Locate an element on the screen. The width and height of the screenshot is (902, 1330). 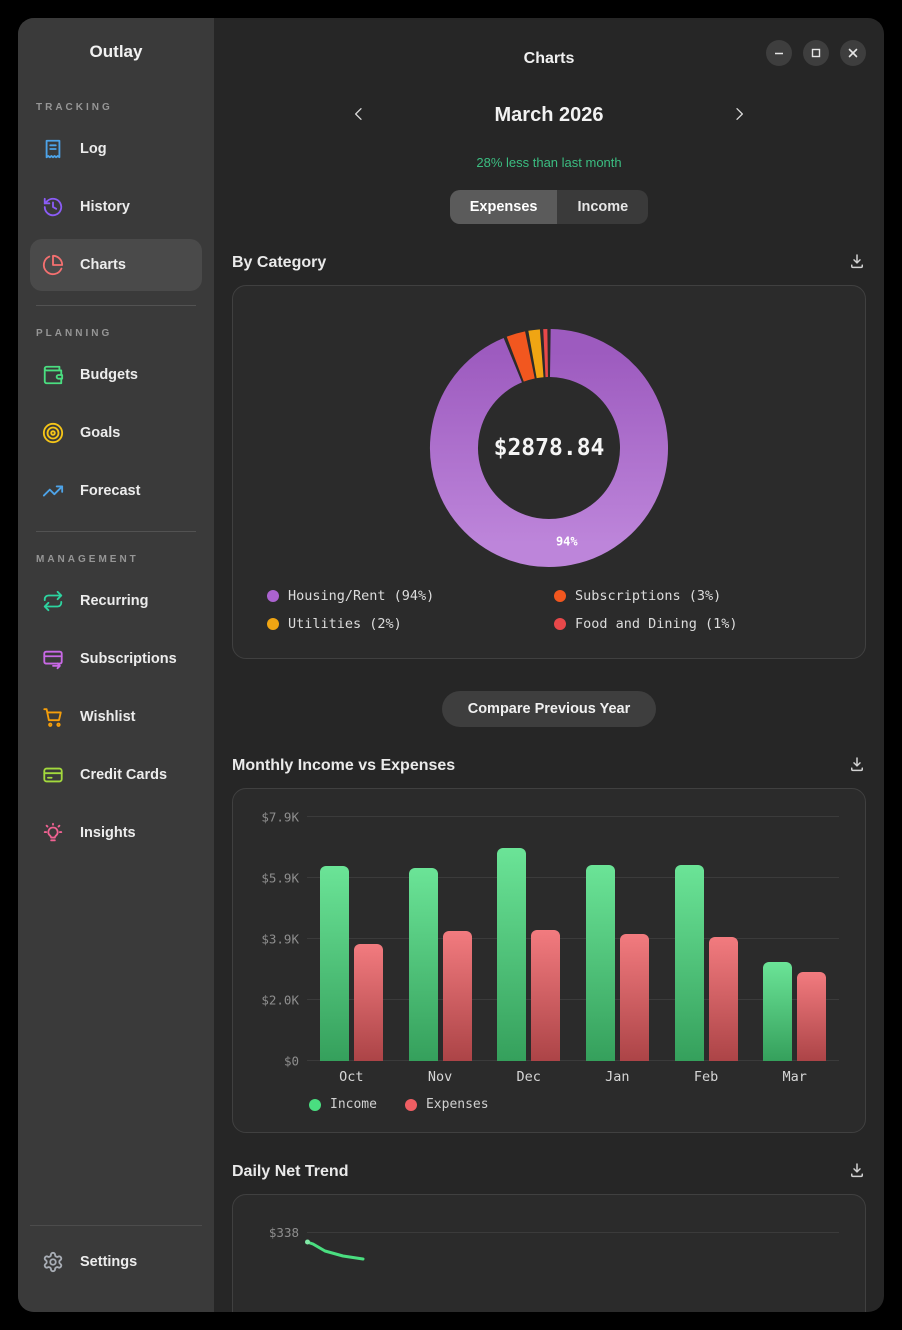
history-icon is located at coordinates (53, 207).